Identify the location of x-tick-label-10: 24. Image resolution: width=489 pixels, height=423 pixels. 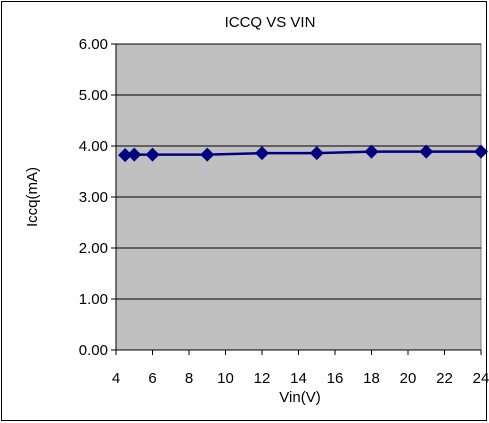
(481, 378).